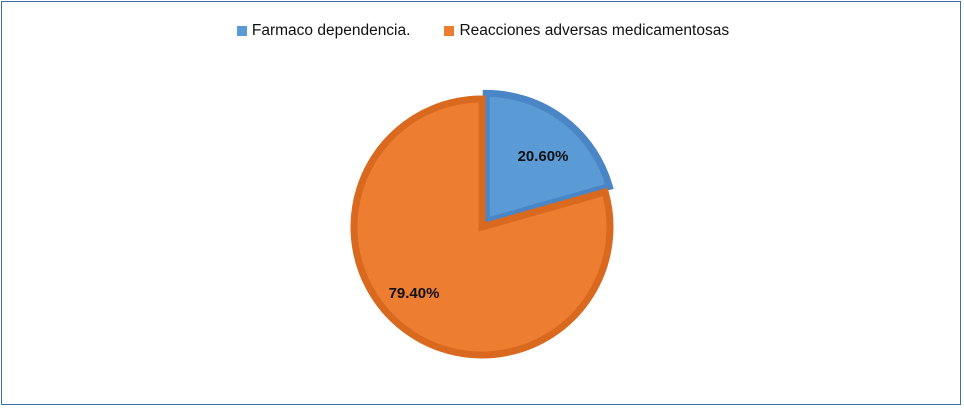 The width and height of the screenshot is (964, 408). Describe the element at coordinates (331, 30) in the screenshot. I see `legend-label-farmaco-dependencia: Farmaco dependencia.` at that location.